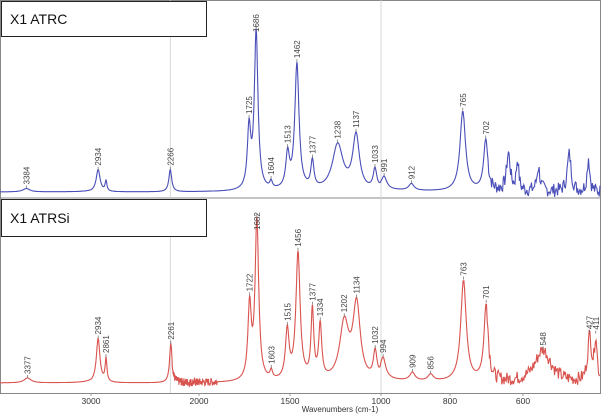 This screenshot has height=417, width=601. I want to click on x-axis: 3000 2000 1500 1000 800 600, so click(300, 399).